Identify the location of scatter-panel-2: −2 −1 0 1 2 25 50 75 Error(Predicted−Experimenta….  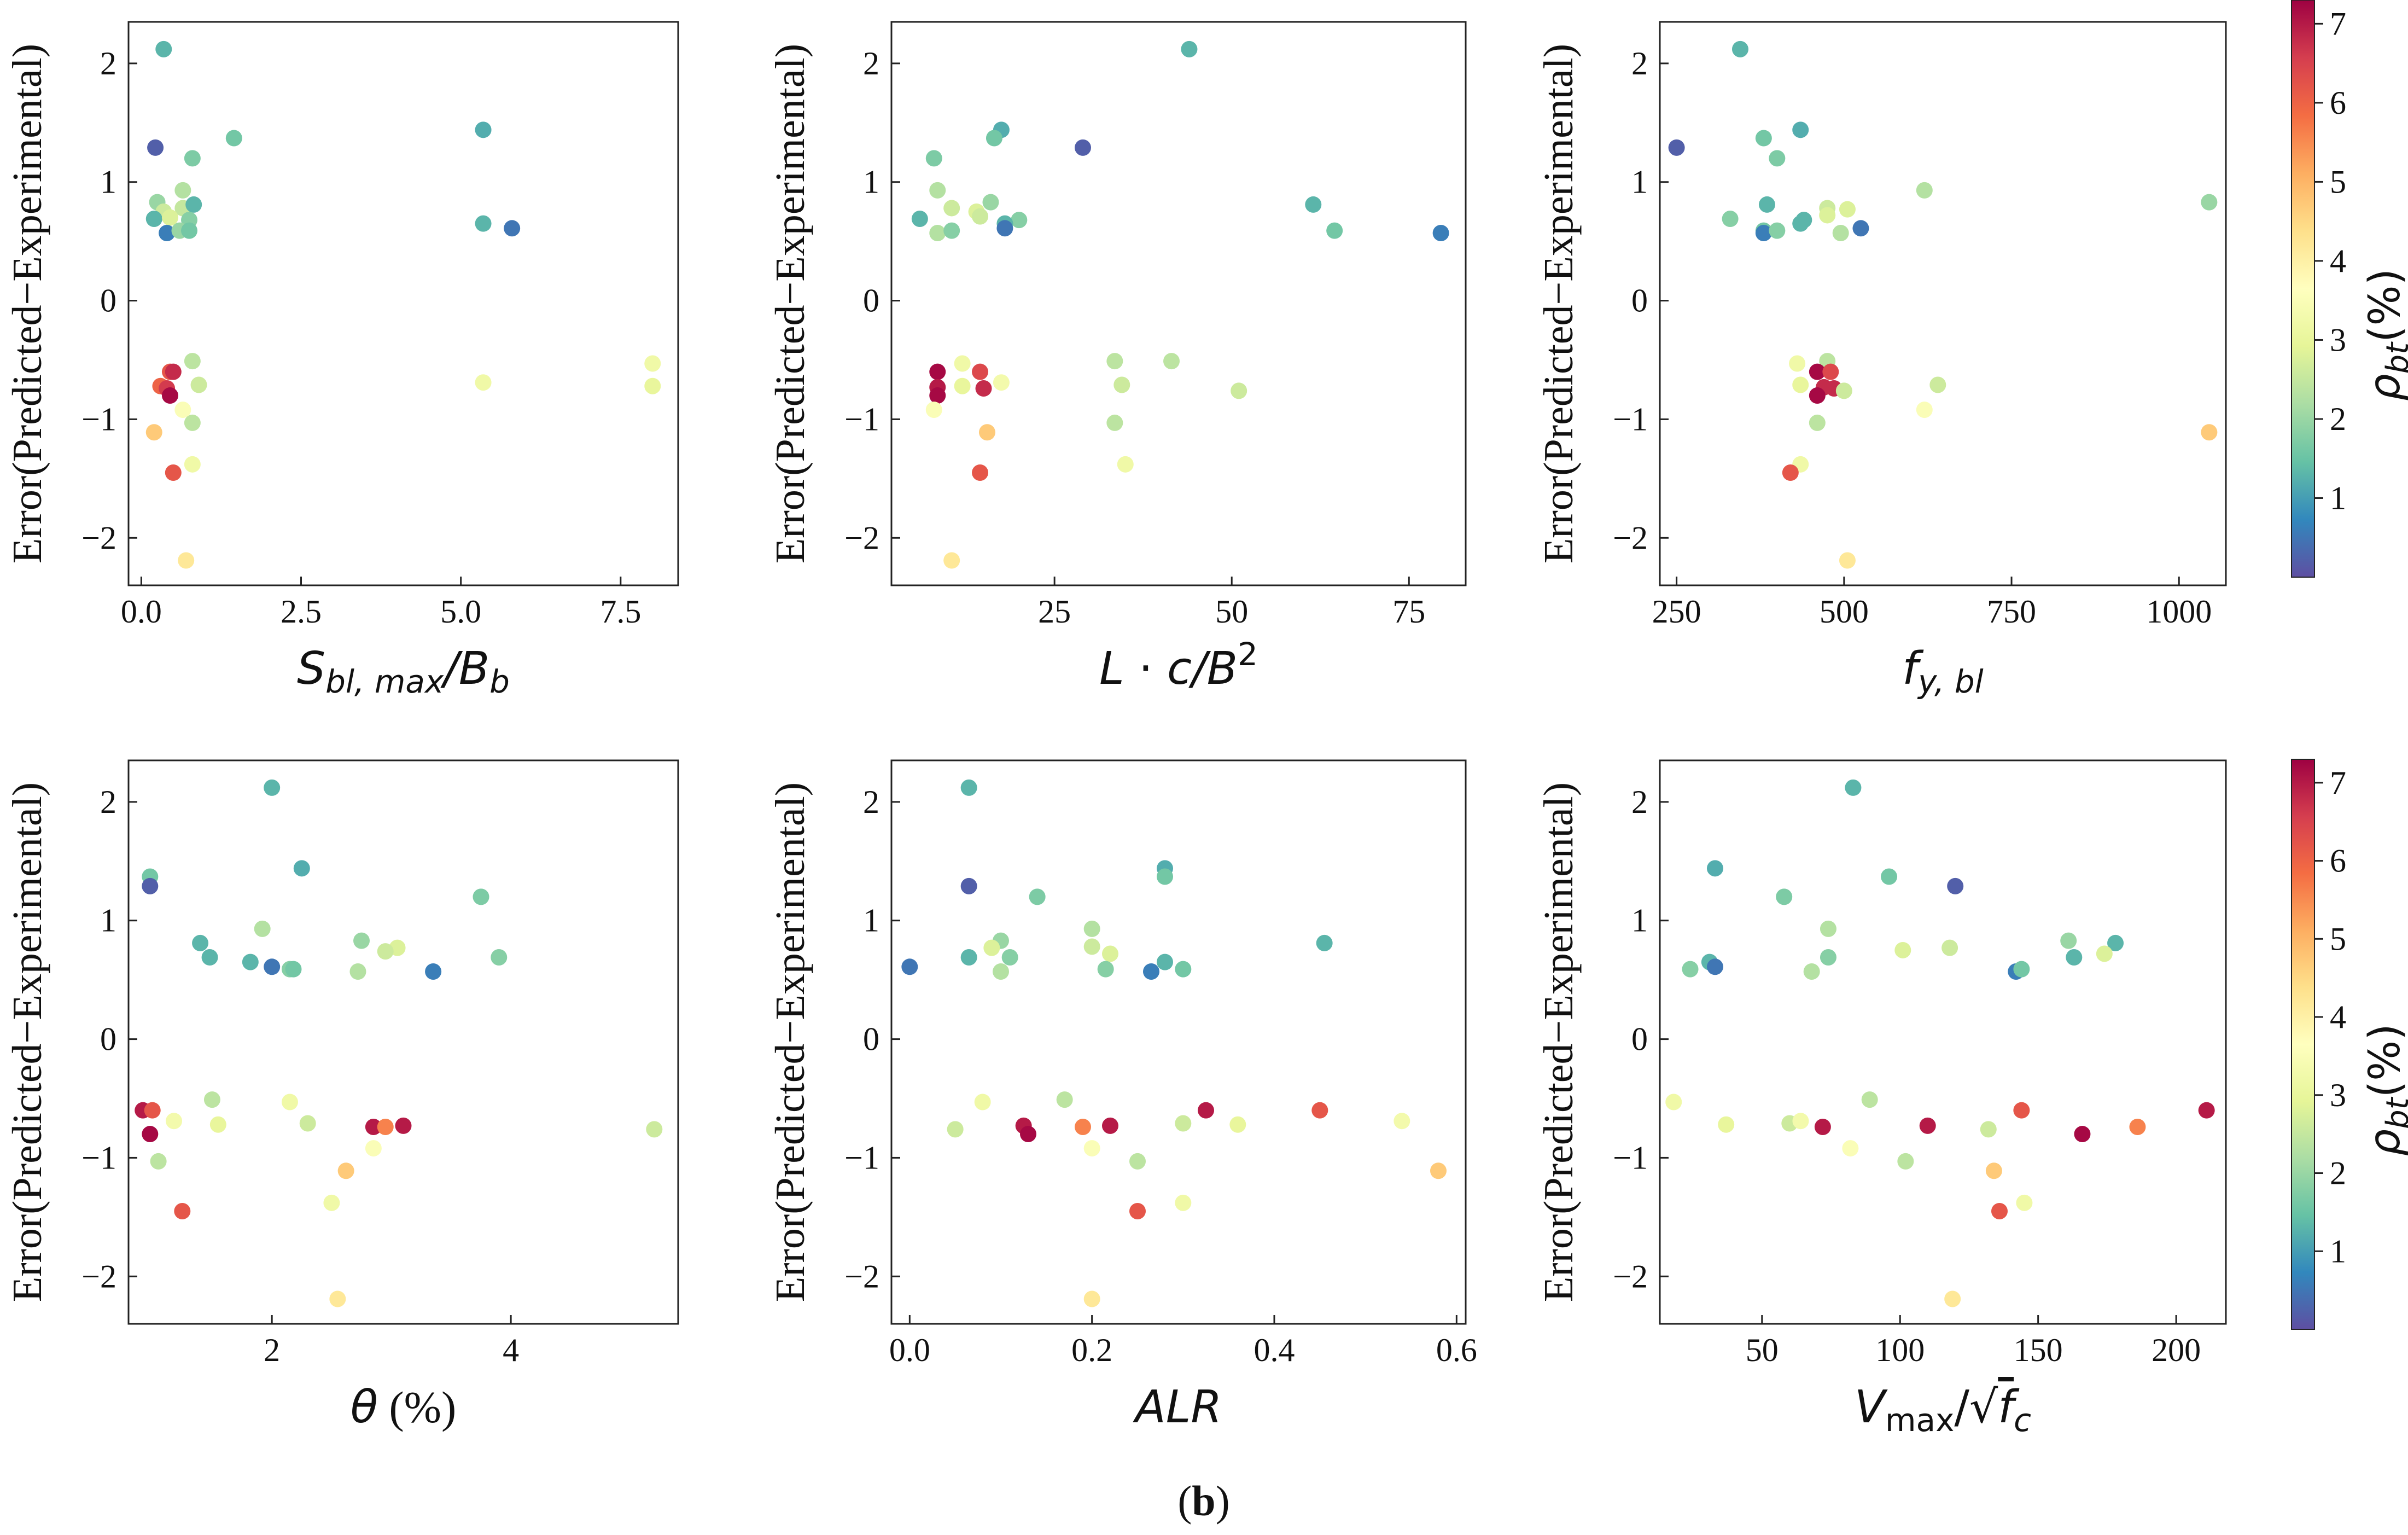
(1117, 358).